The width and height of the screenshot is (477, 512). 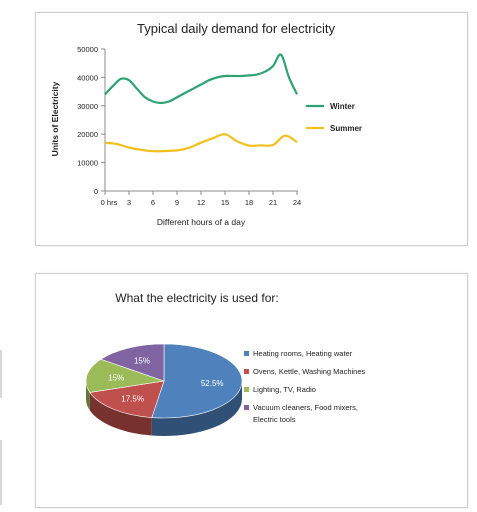 I want to click on y-tick-label: 30000, so click(x=87, y=106).